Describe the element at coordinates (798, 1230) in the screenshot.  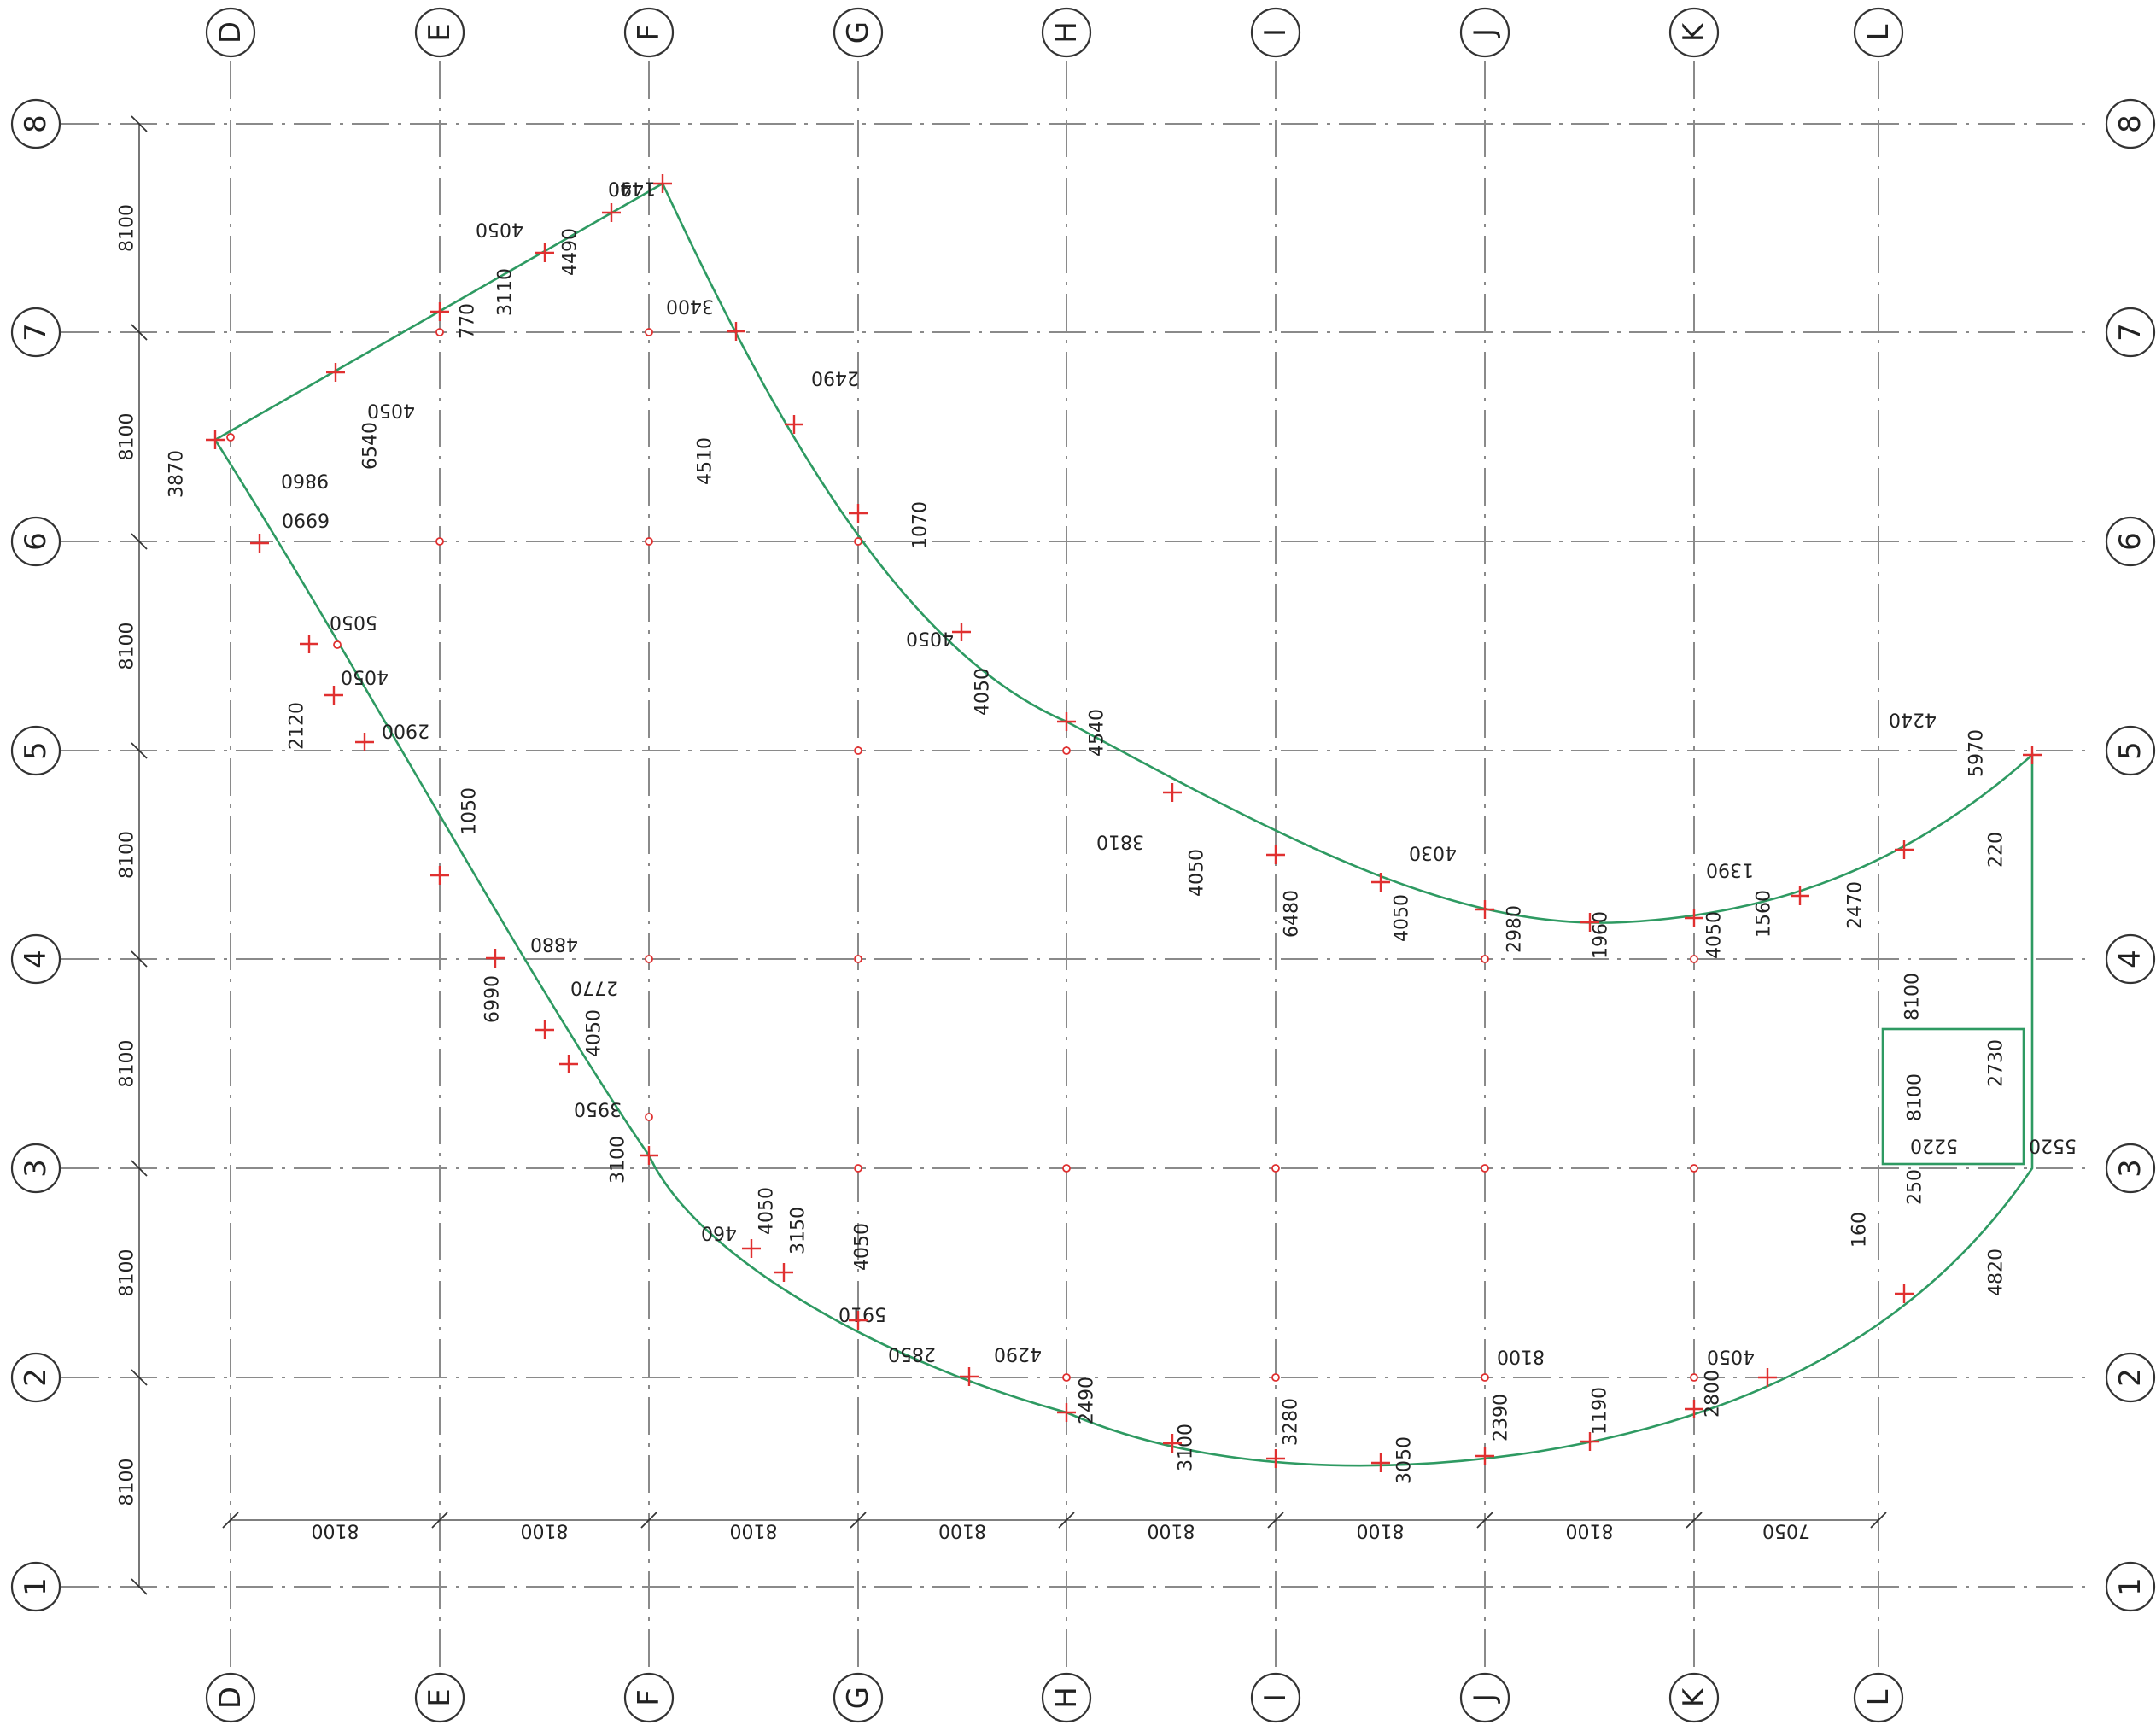
I see `offset-dimension: 3150` at that location.